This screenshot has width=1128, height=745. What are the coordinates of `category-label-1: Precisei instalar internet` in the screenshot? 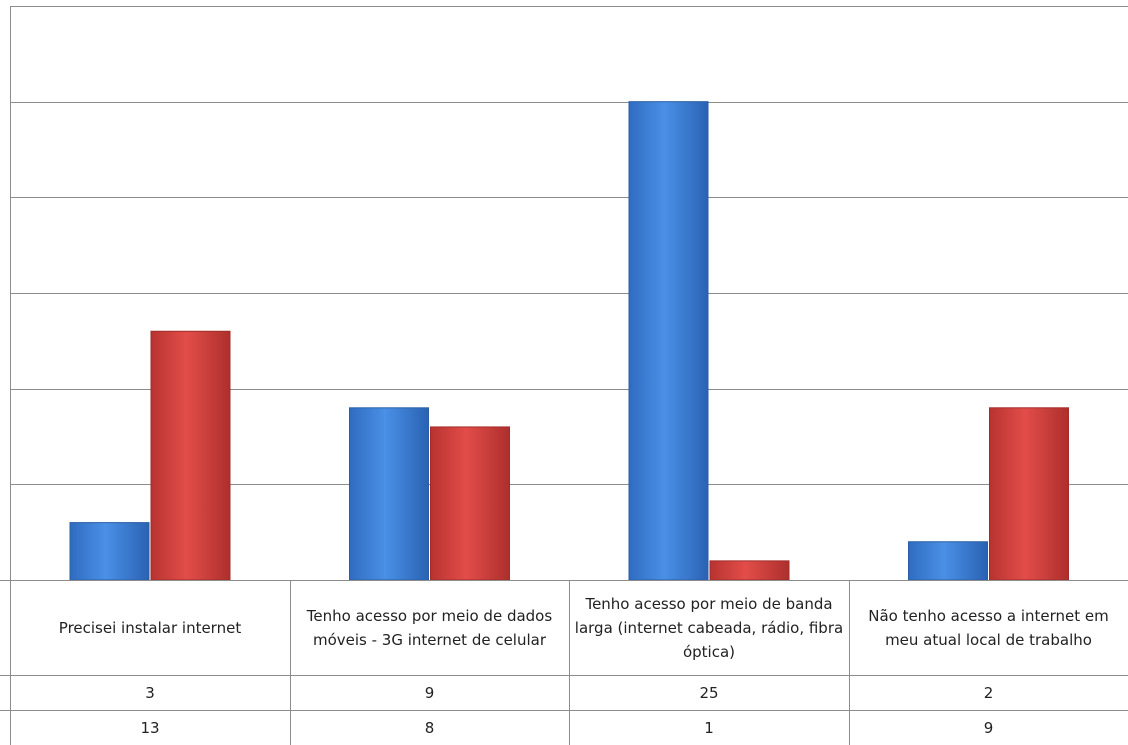 It's located at (150, 628).